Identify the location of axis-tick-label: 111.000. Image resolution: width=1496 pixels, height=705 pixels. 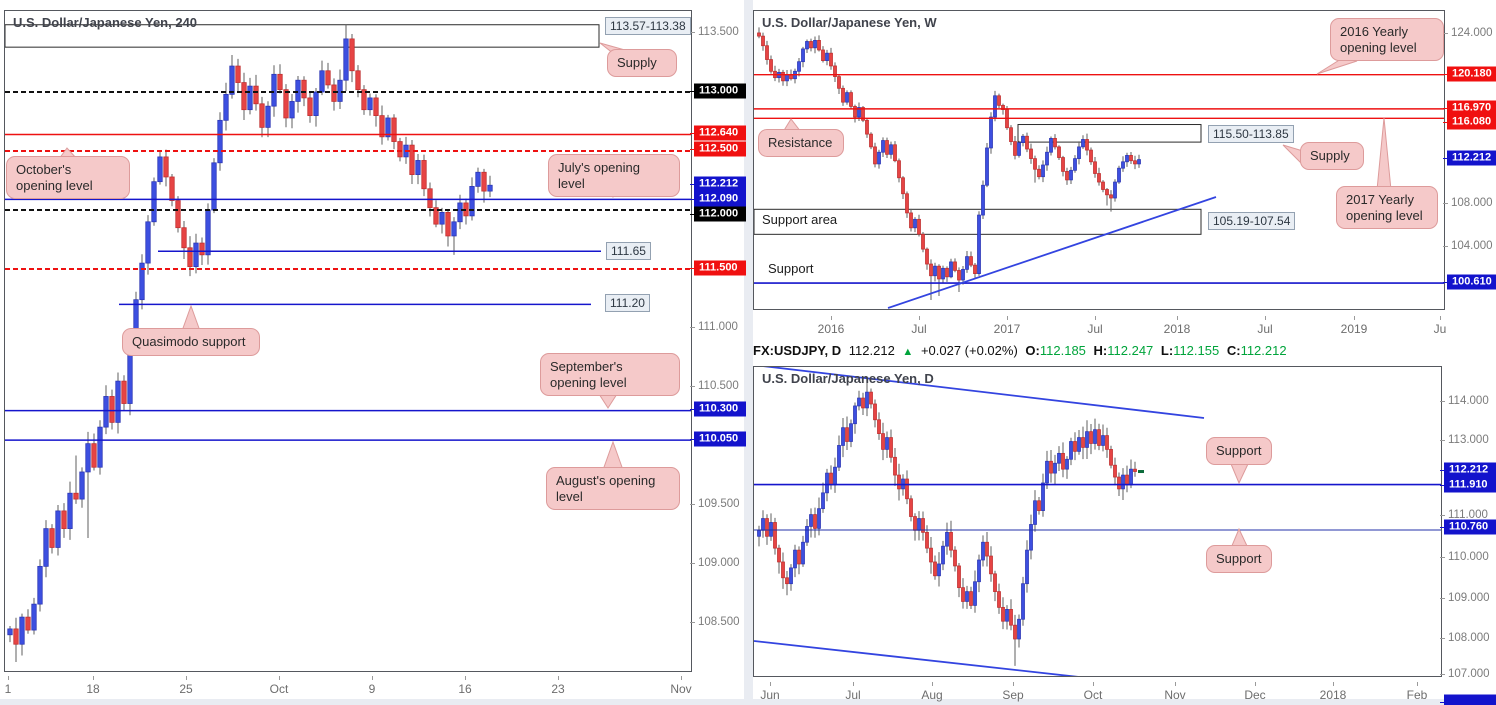
(718, 327).